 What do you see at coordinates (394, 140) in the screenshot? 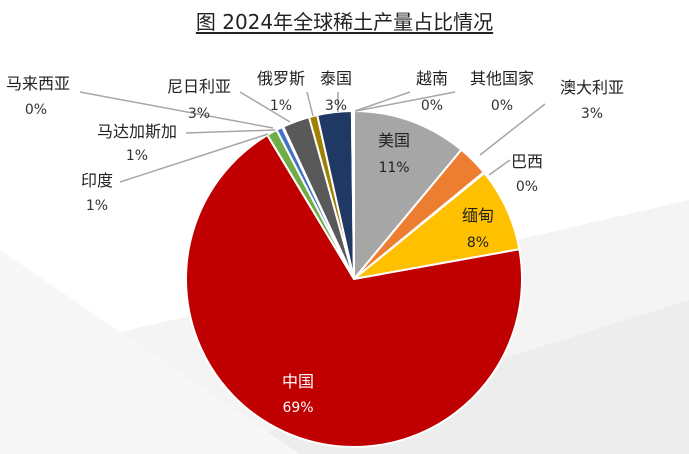
I see `slice-name-label: 美国` at bounding box center [394, 140].